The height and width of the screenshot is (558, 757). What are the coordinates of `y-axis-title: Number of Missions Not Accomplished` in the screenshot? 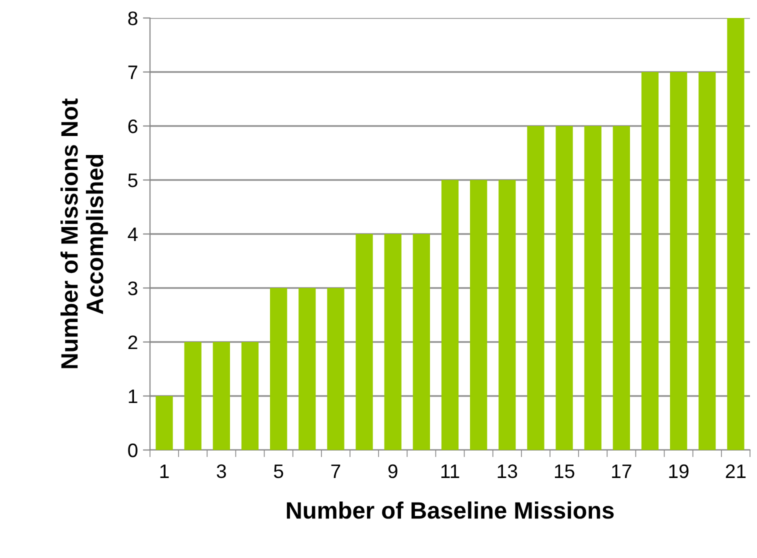 It's located at (84, 233).